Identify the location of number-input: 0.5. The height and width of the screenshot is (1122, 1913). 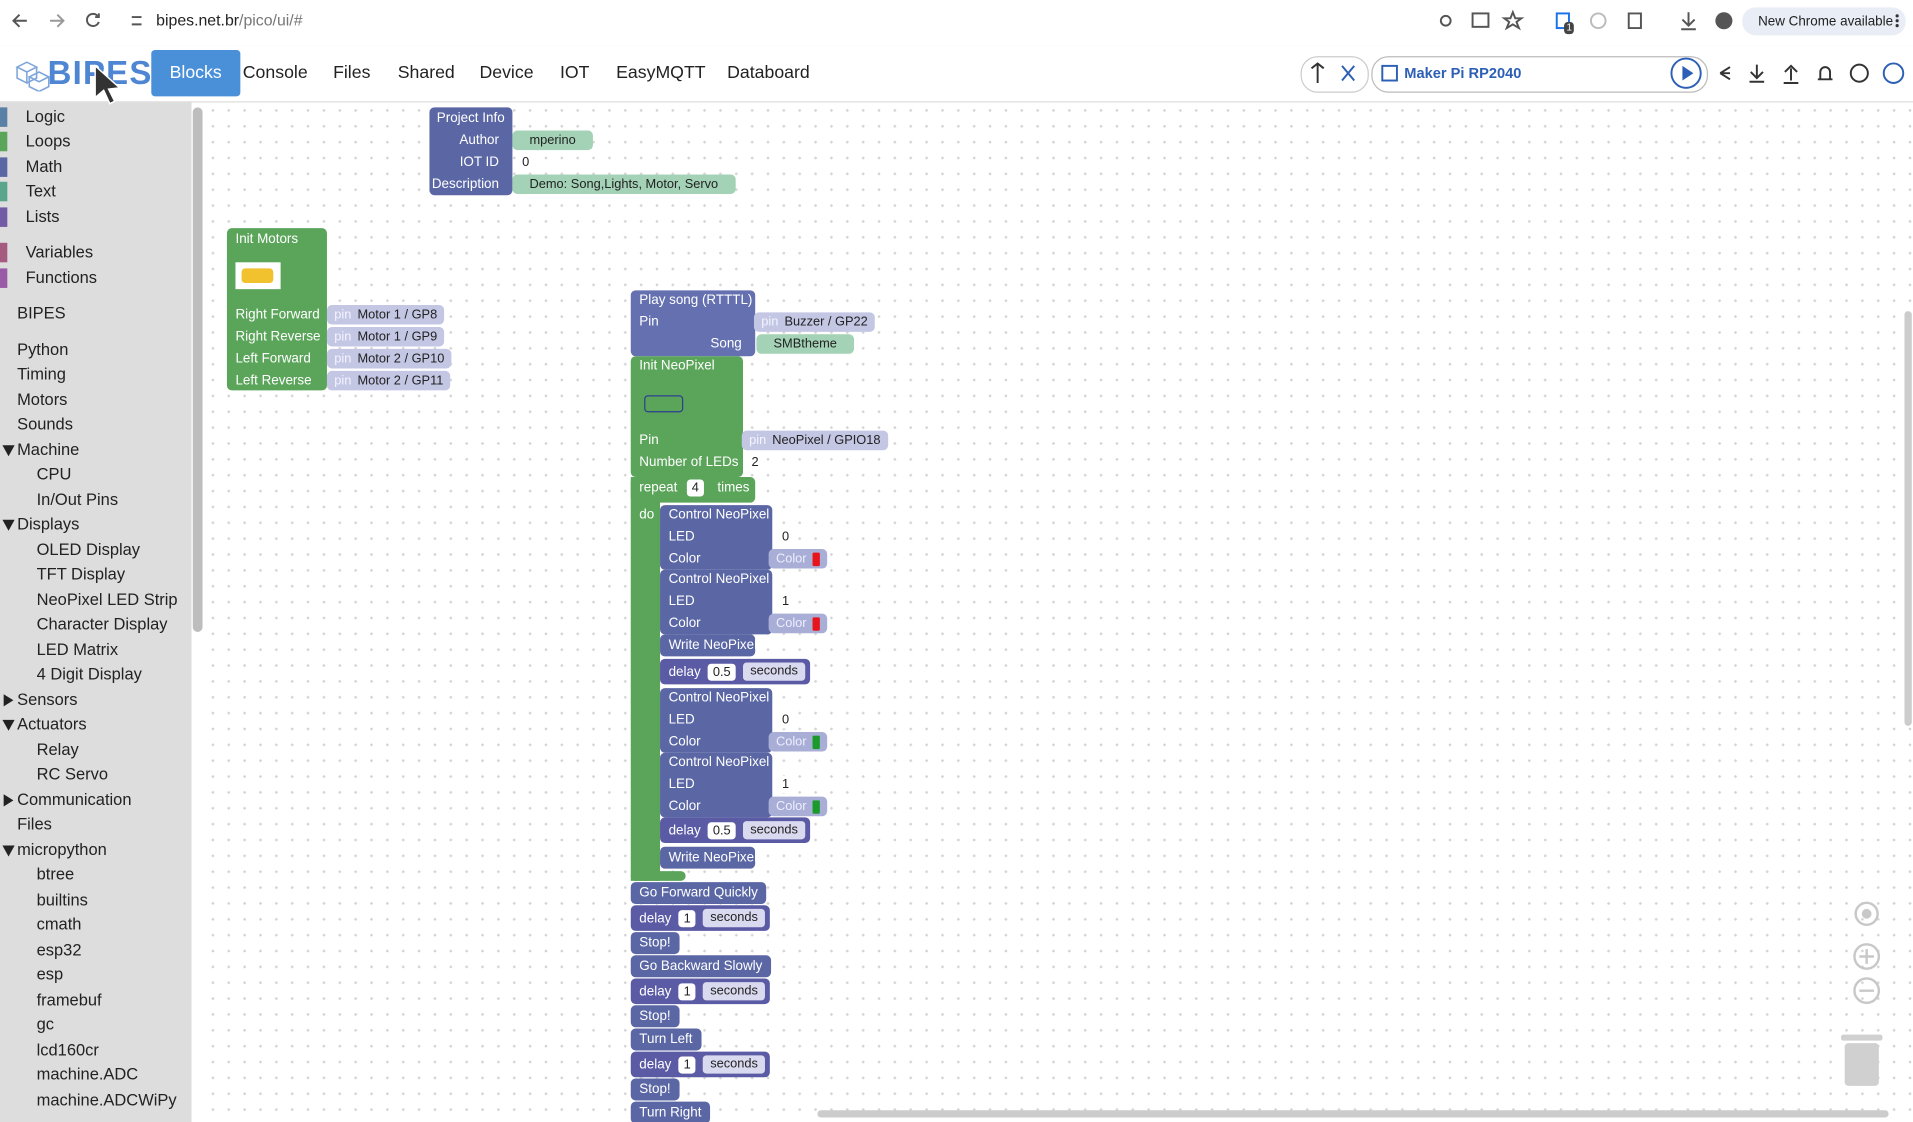
(721, 672).